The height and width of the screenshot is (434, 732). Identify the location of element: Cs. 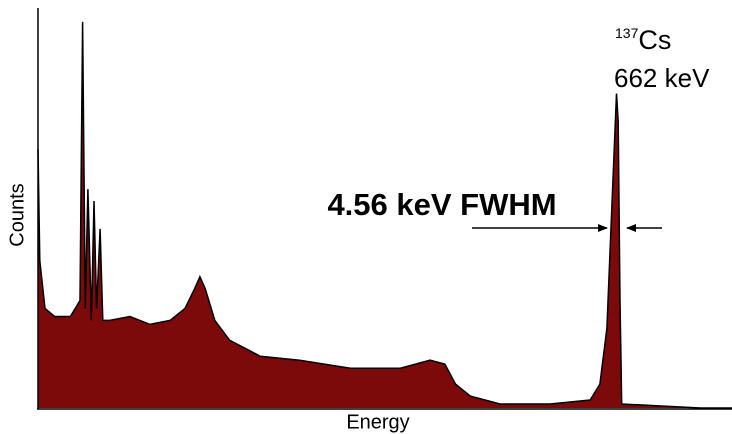
(654, 40).